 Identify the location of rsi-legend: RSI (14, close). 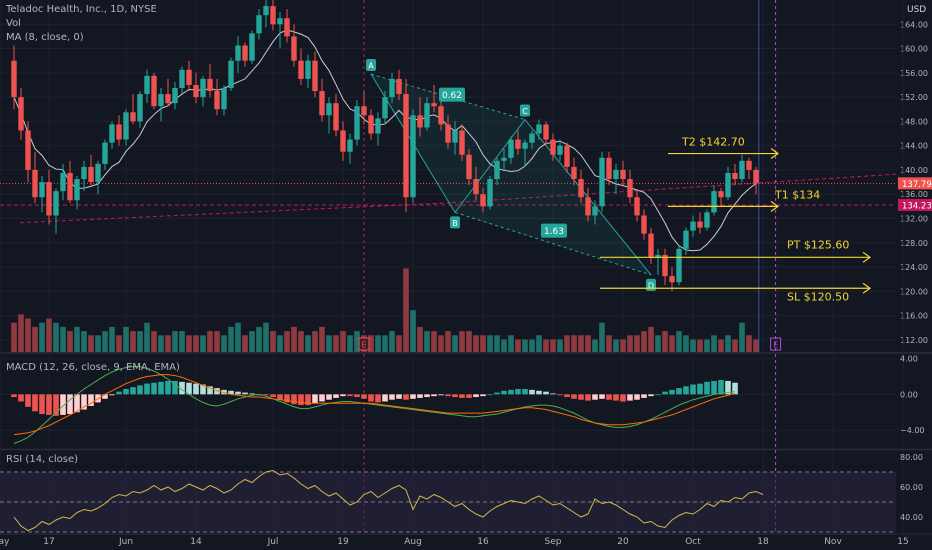
(45, 459).